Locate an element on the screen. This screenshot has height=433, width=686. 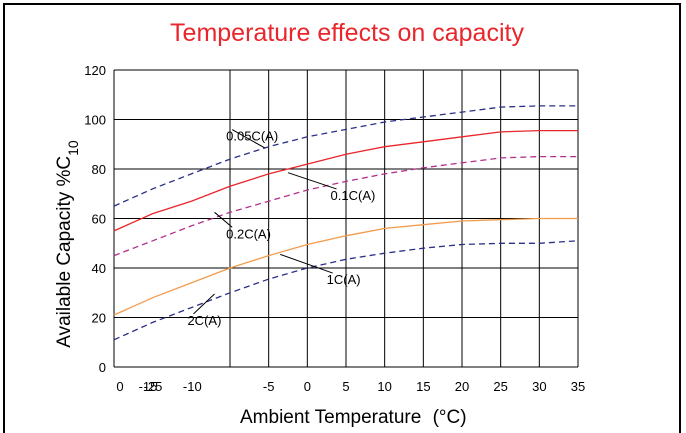
series-label: 0.05C(A) is located at coordinates (252, 136).